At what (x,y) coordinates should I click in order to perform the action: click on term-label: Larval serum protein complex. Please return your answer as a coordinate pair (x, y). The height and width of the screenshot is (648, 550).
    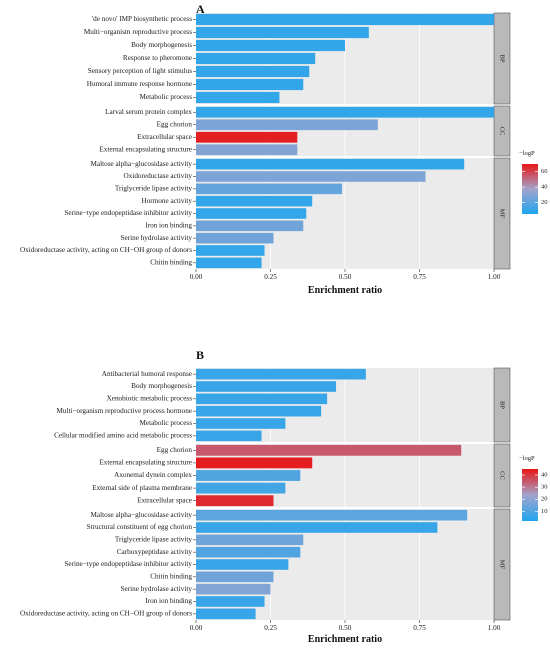
    Looking at the image, I should click on (148, 112).